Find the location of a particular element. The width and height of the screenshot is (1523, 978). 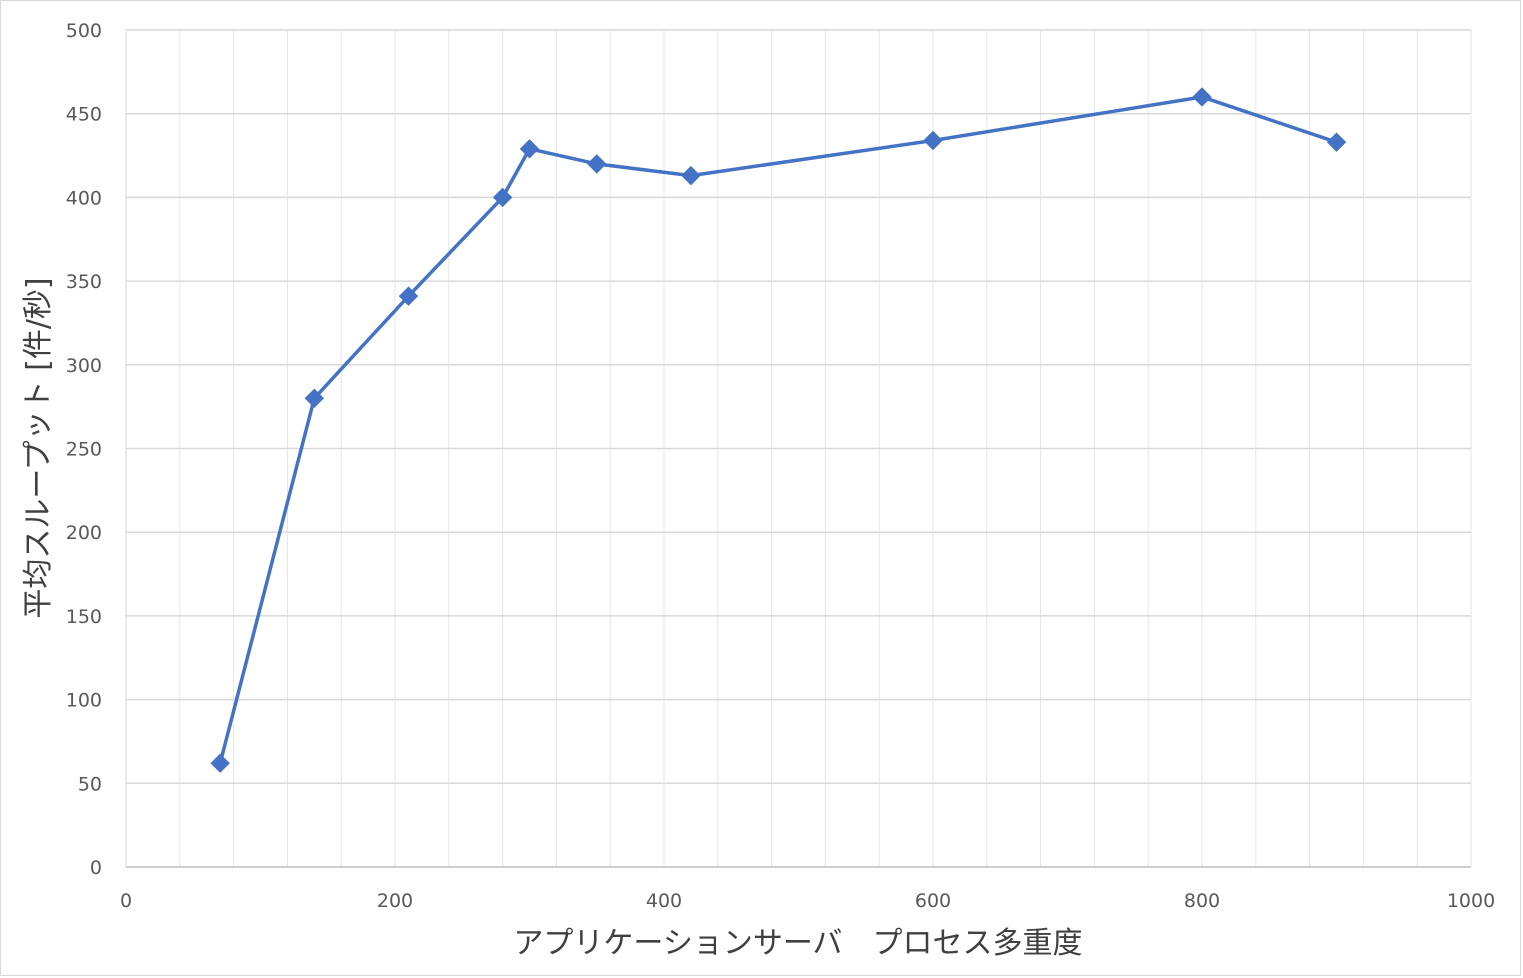

y-tick-label: 100 is located at coordinates (84, 701).